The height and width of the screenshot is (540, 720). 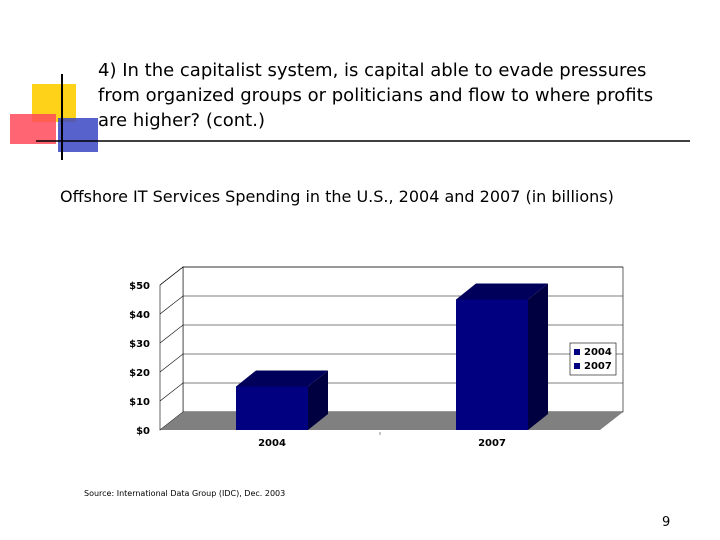 What do you see at coordinates (272, 443) in the screenshot?
I see `x-tick-label: 2004` at bounding box center [272, 443].